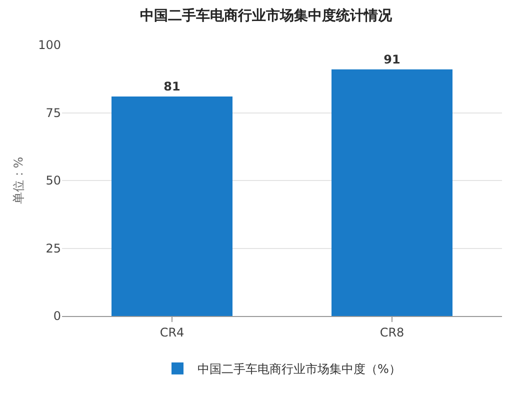  Describe the element at coordinates (266, 15) in the screenshot. I see `chart-title: 中国二手车电商行业市场集中度统计情况` at that location.